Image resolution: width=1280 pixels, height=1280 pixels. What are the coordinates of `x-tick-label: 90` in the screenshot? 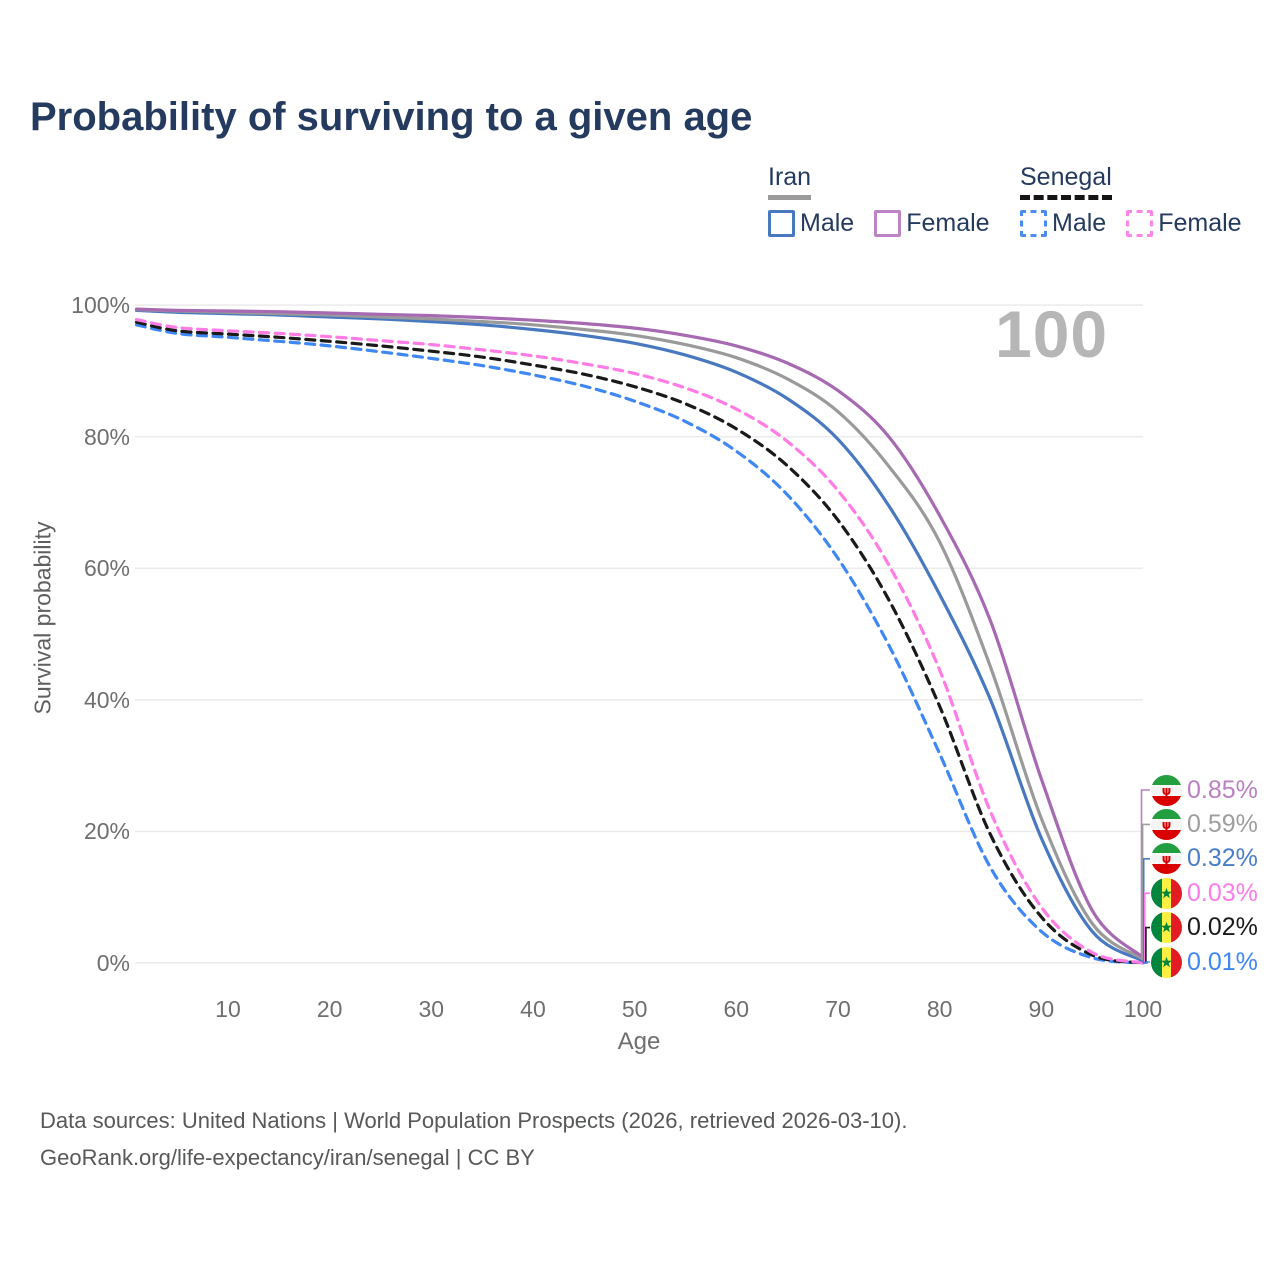 It's located at (1041, 1009).